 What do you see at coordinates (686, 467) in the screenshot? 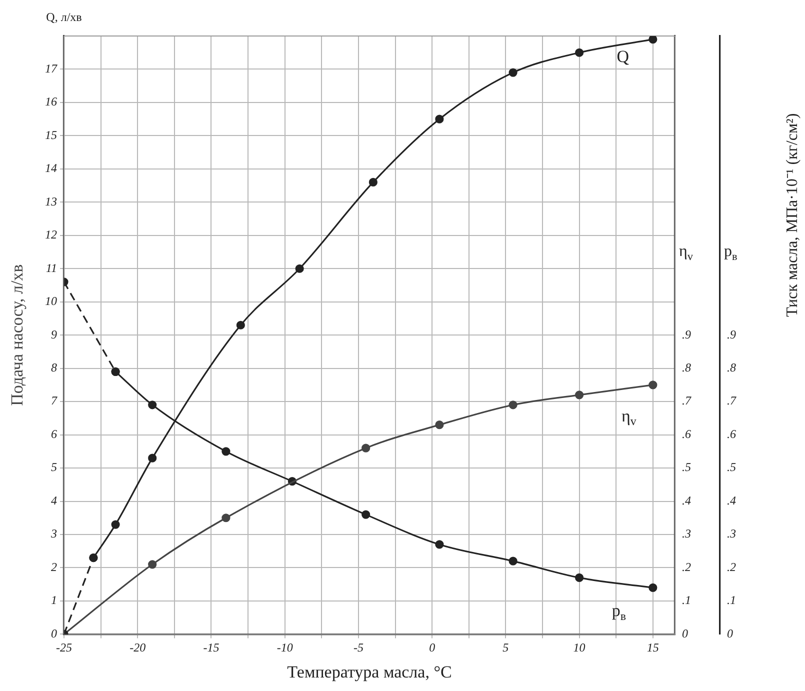
I see `y2-tick-label: .5` at bounding box center [686, 467].